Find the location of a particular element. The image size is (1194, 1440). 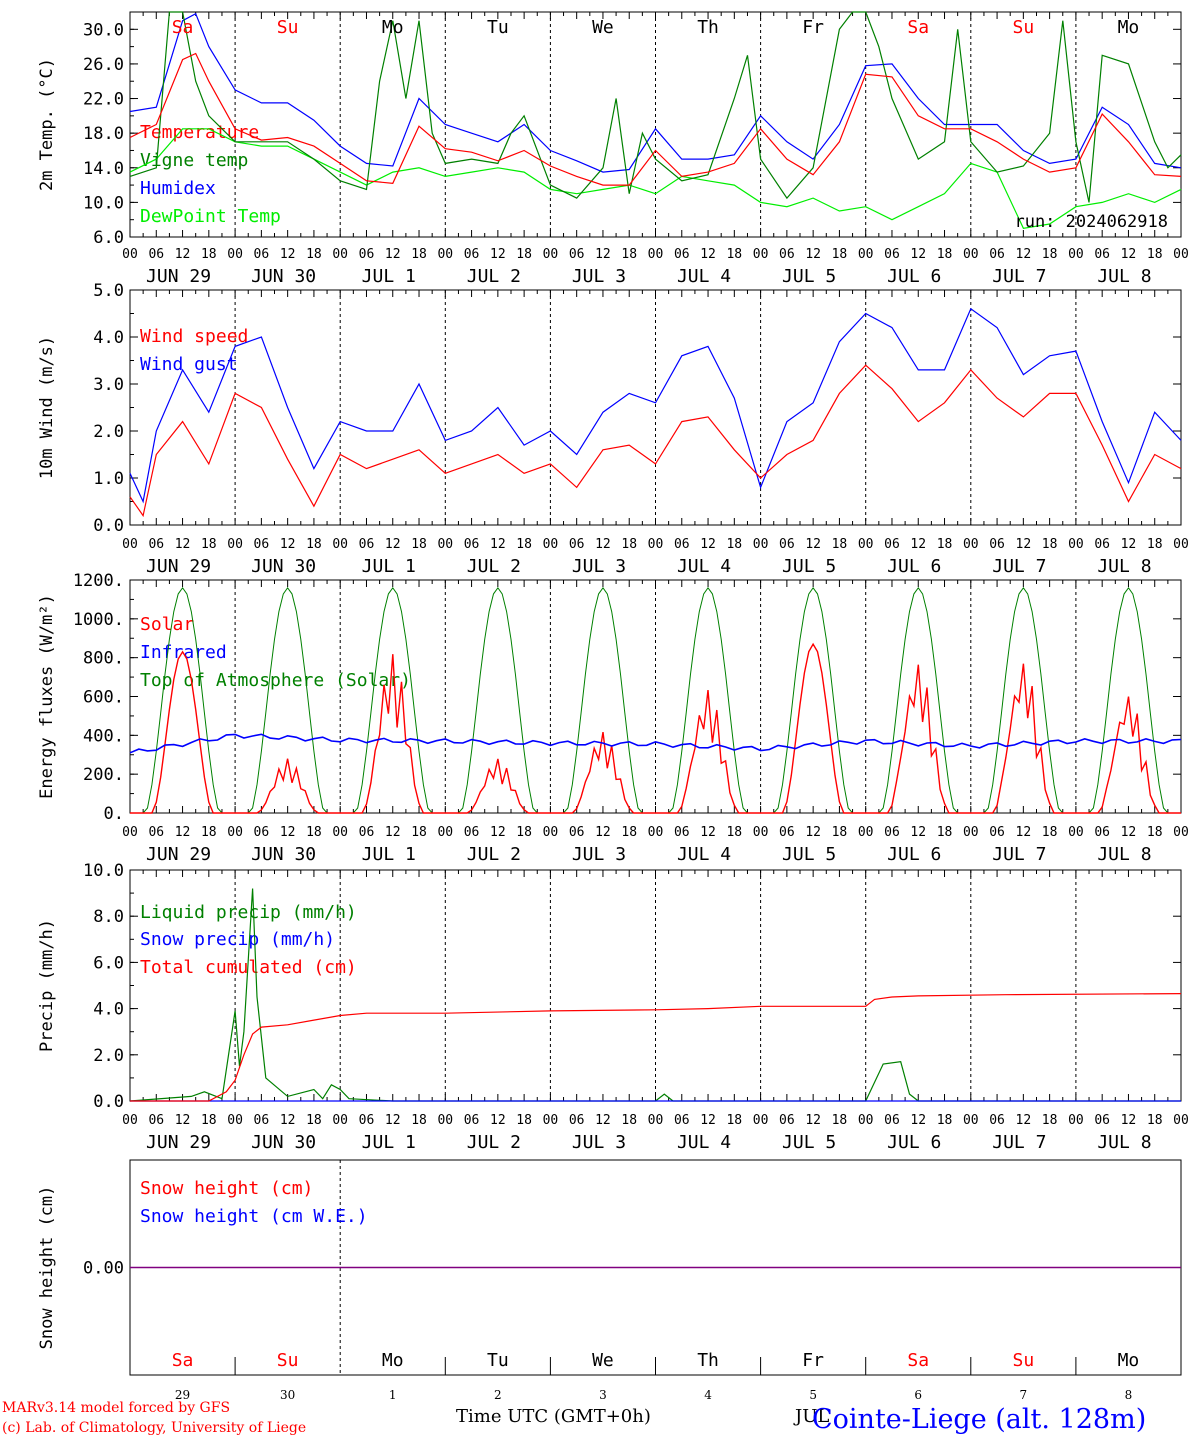

legend-entry: Liquid precip (mm/h) is located at coordinates (248, 912).